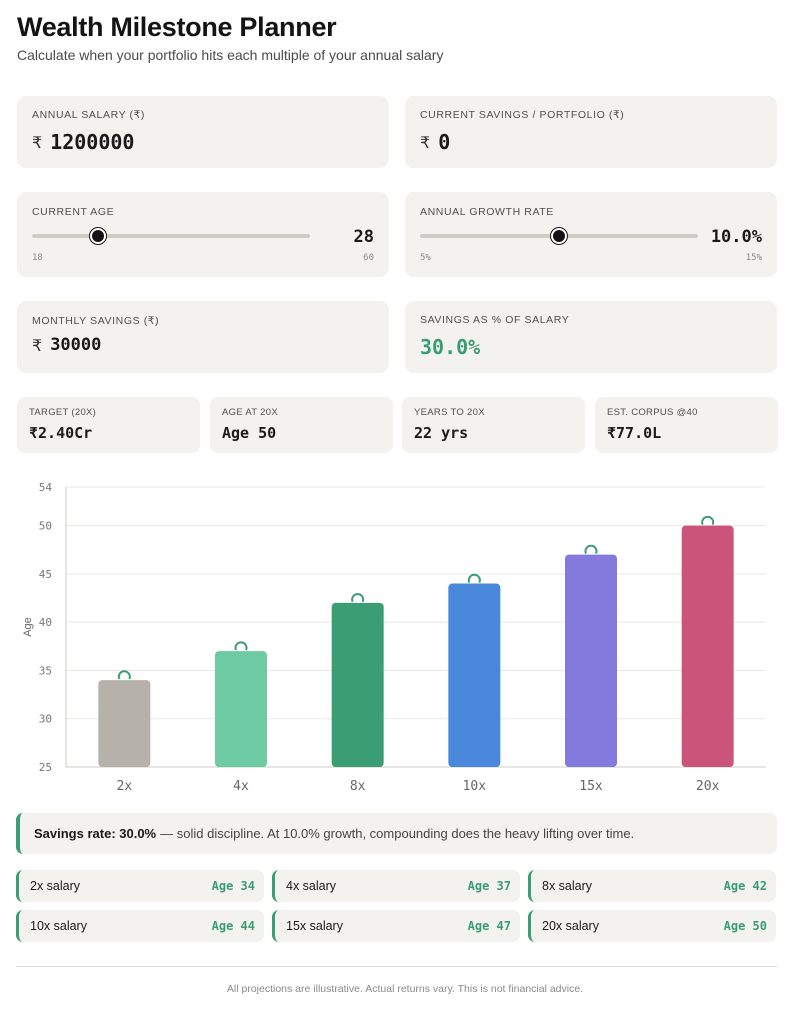  I want to click on footer-divider, so click(396, 966).